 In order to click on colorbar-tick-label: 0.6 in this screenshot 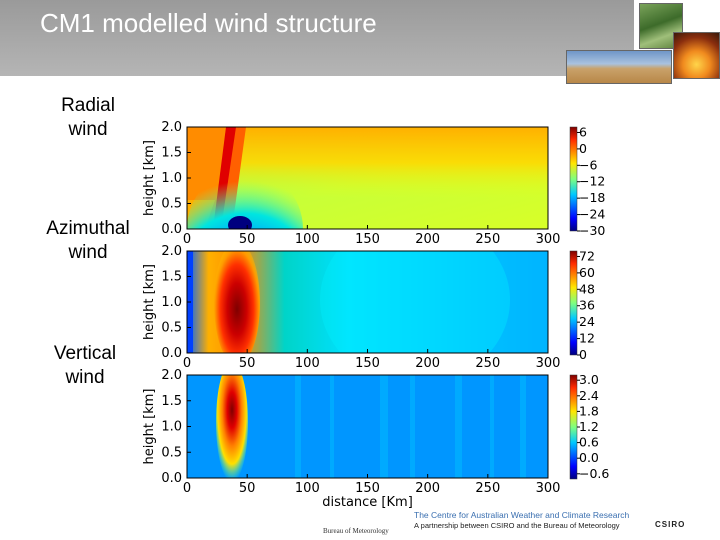, I will do `click(589, 442)`.